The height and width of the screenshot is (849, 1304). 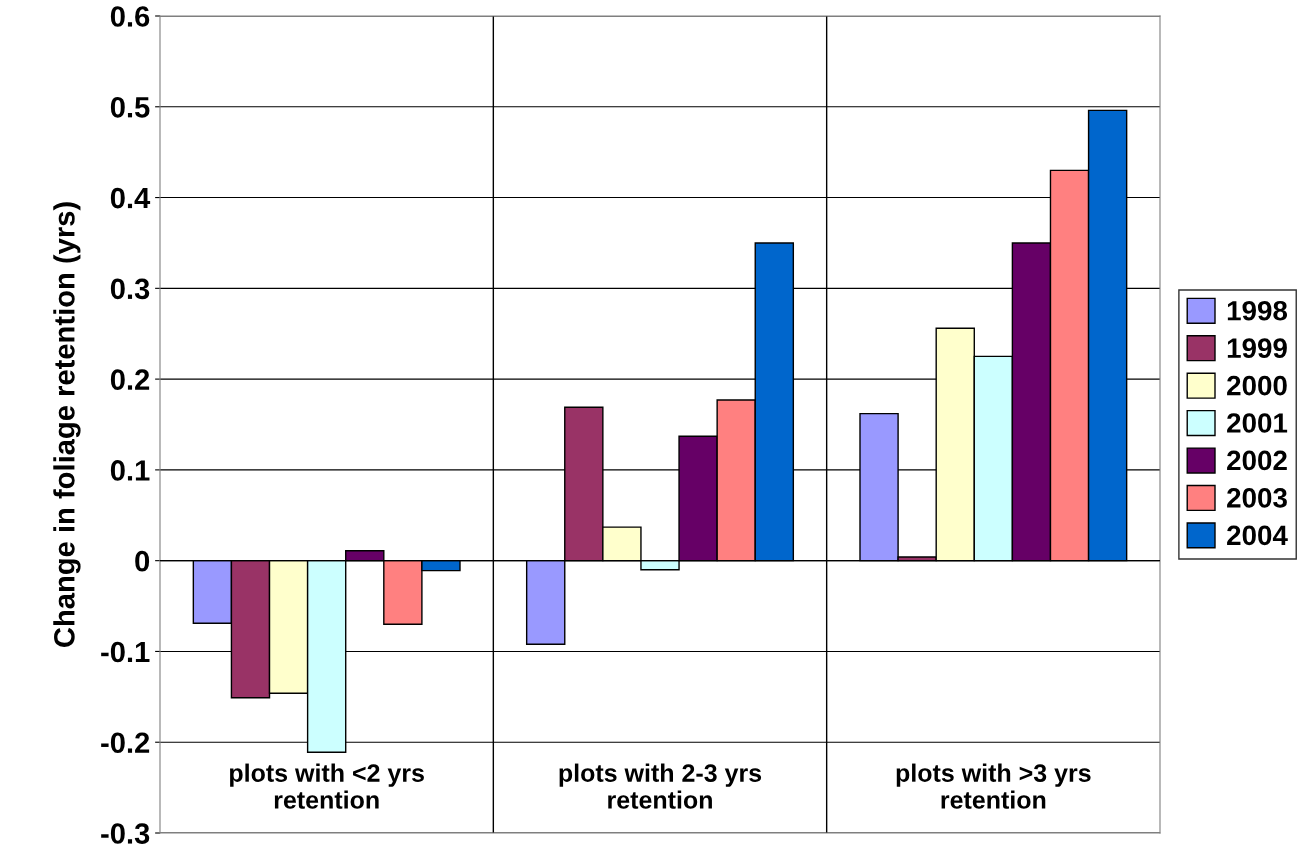 I want to click on y-axis-title: Change in foliage retention (yrs), so click(x=67, y=424).